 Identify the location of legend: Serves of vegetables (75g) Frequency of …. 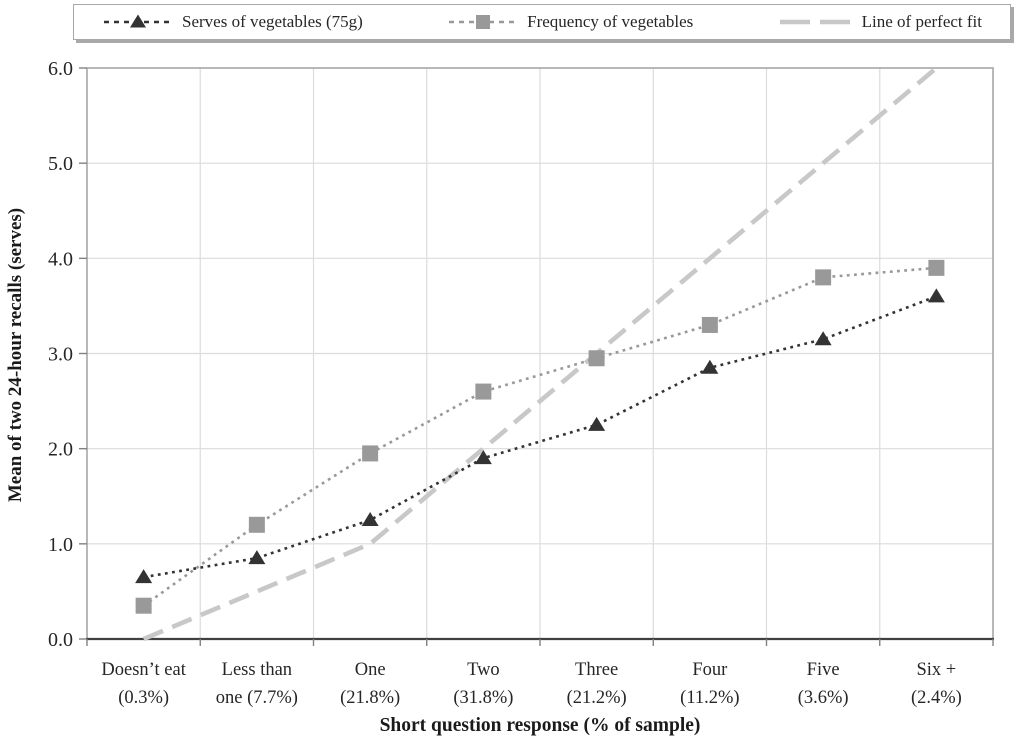
(542, 22).